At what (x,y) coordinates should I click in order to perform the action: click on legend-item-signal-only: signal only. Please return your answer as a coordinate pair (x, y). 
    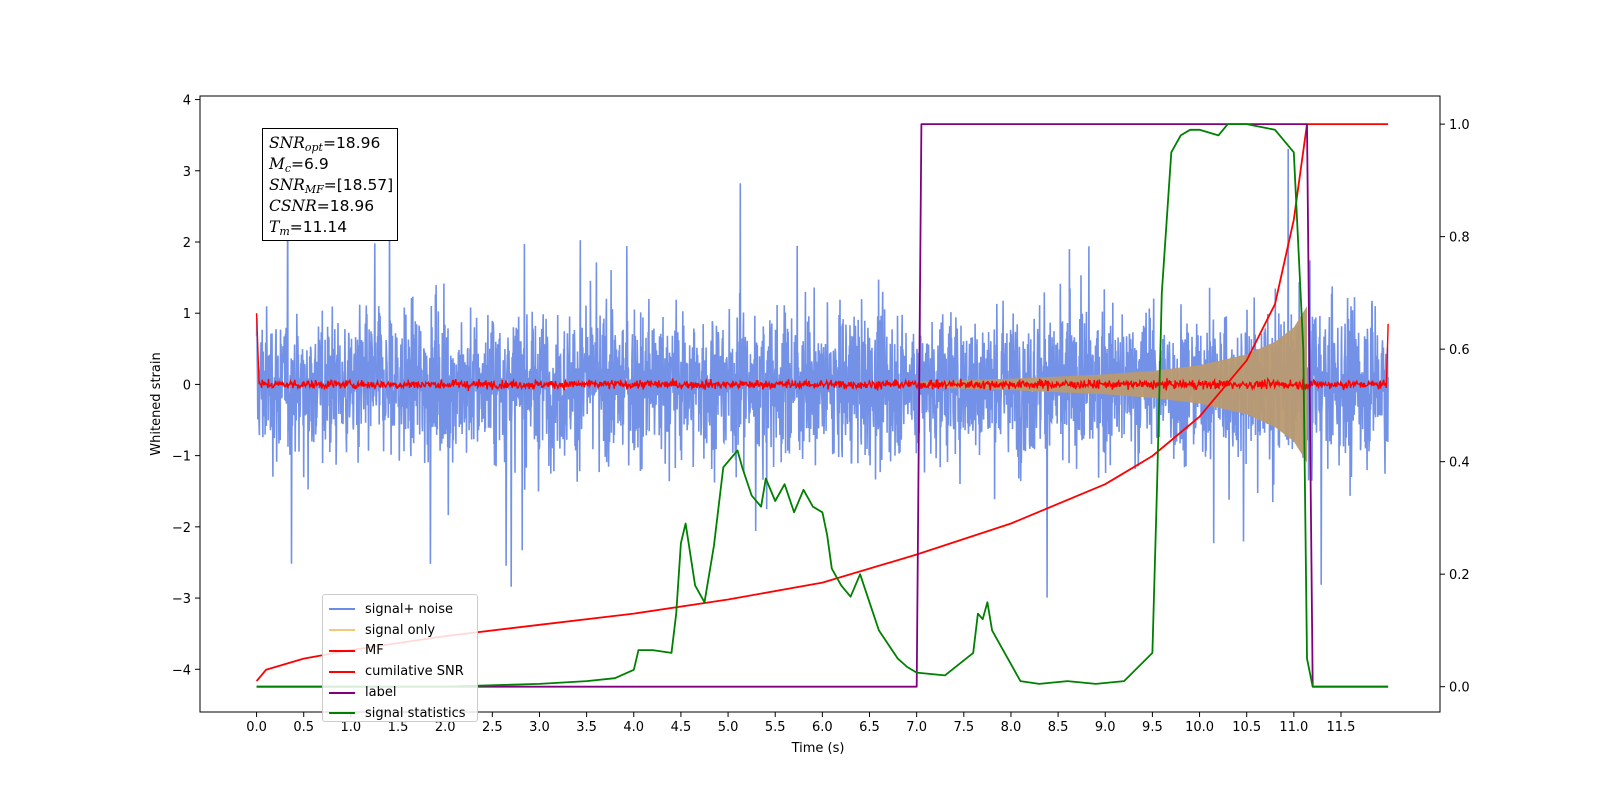
    Looking at the image, I should click on (400, 630).